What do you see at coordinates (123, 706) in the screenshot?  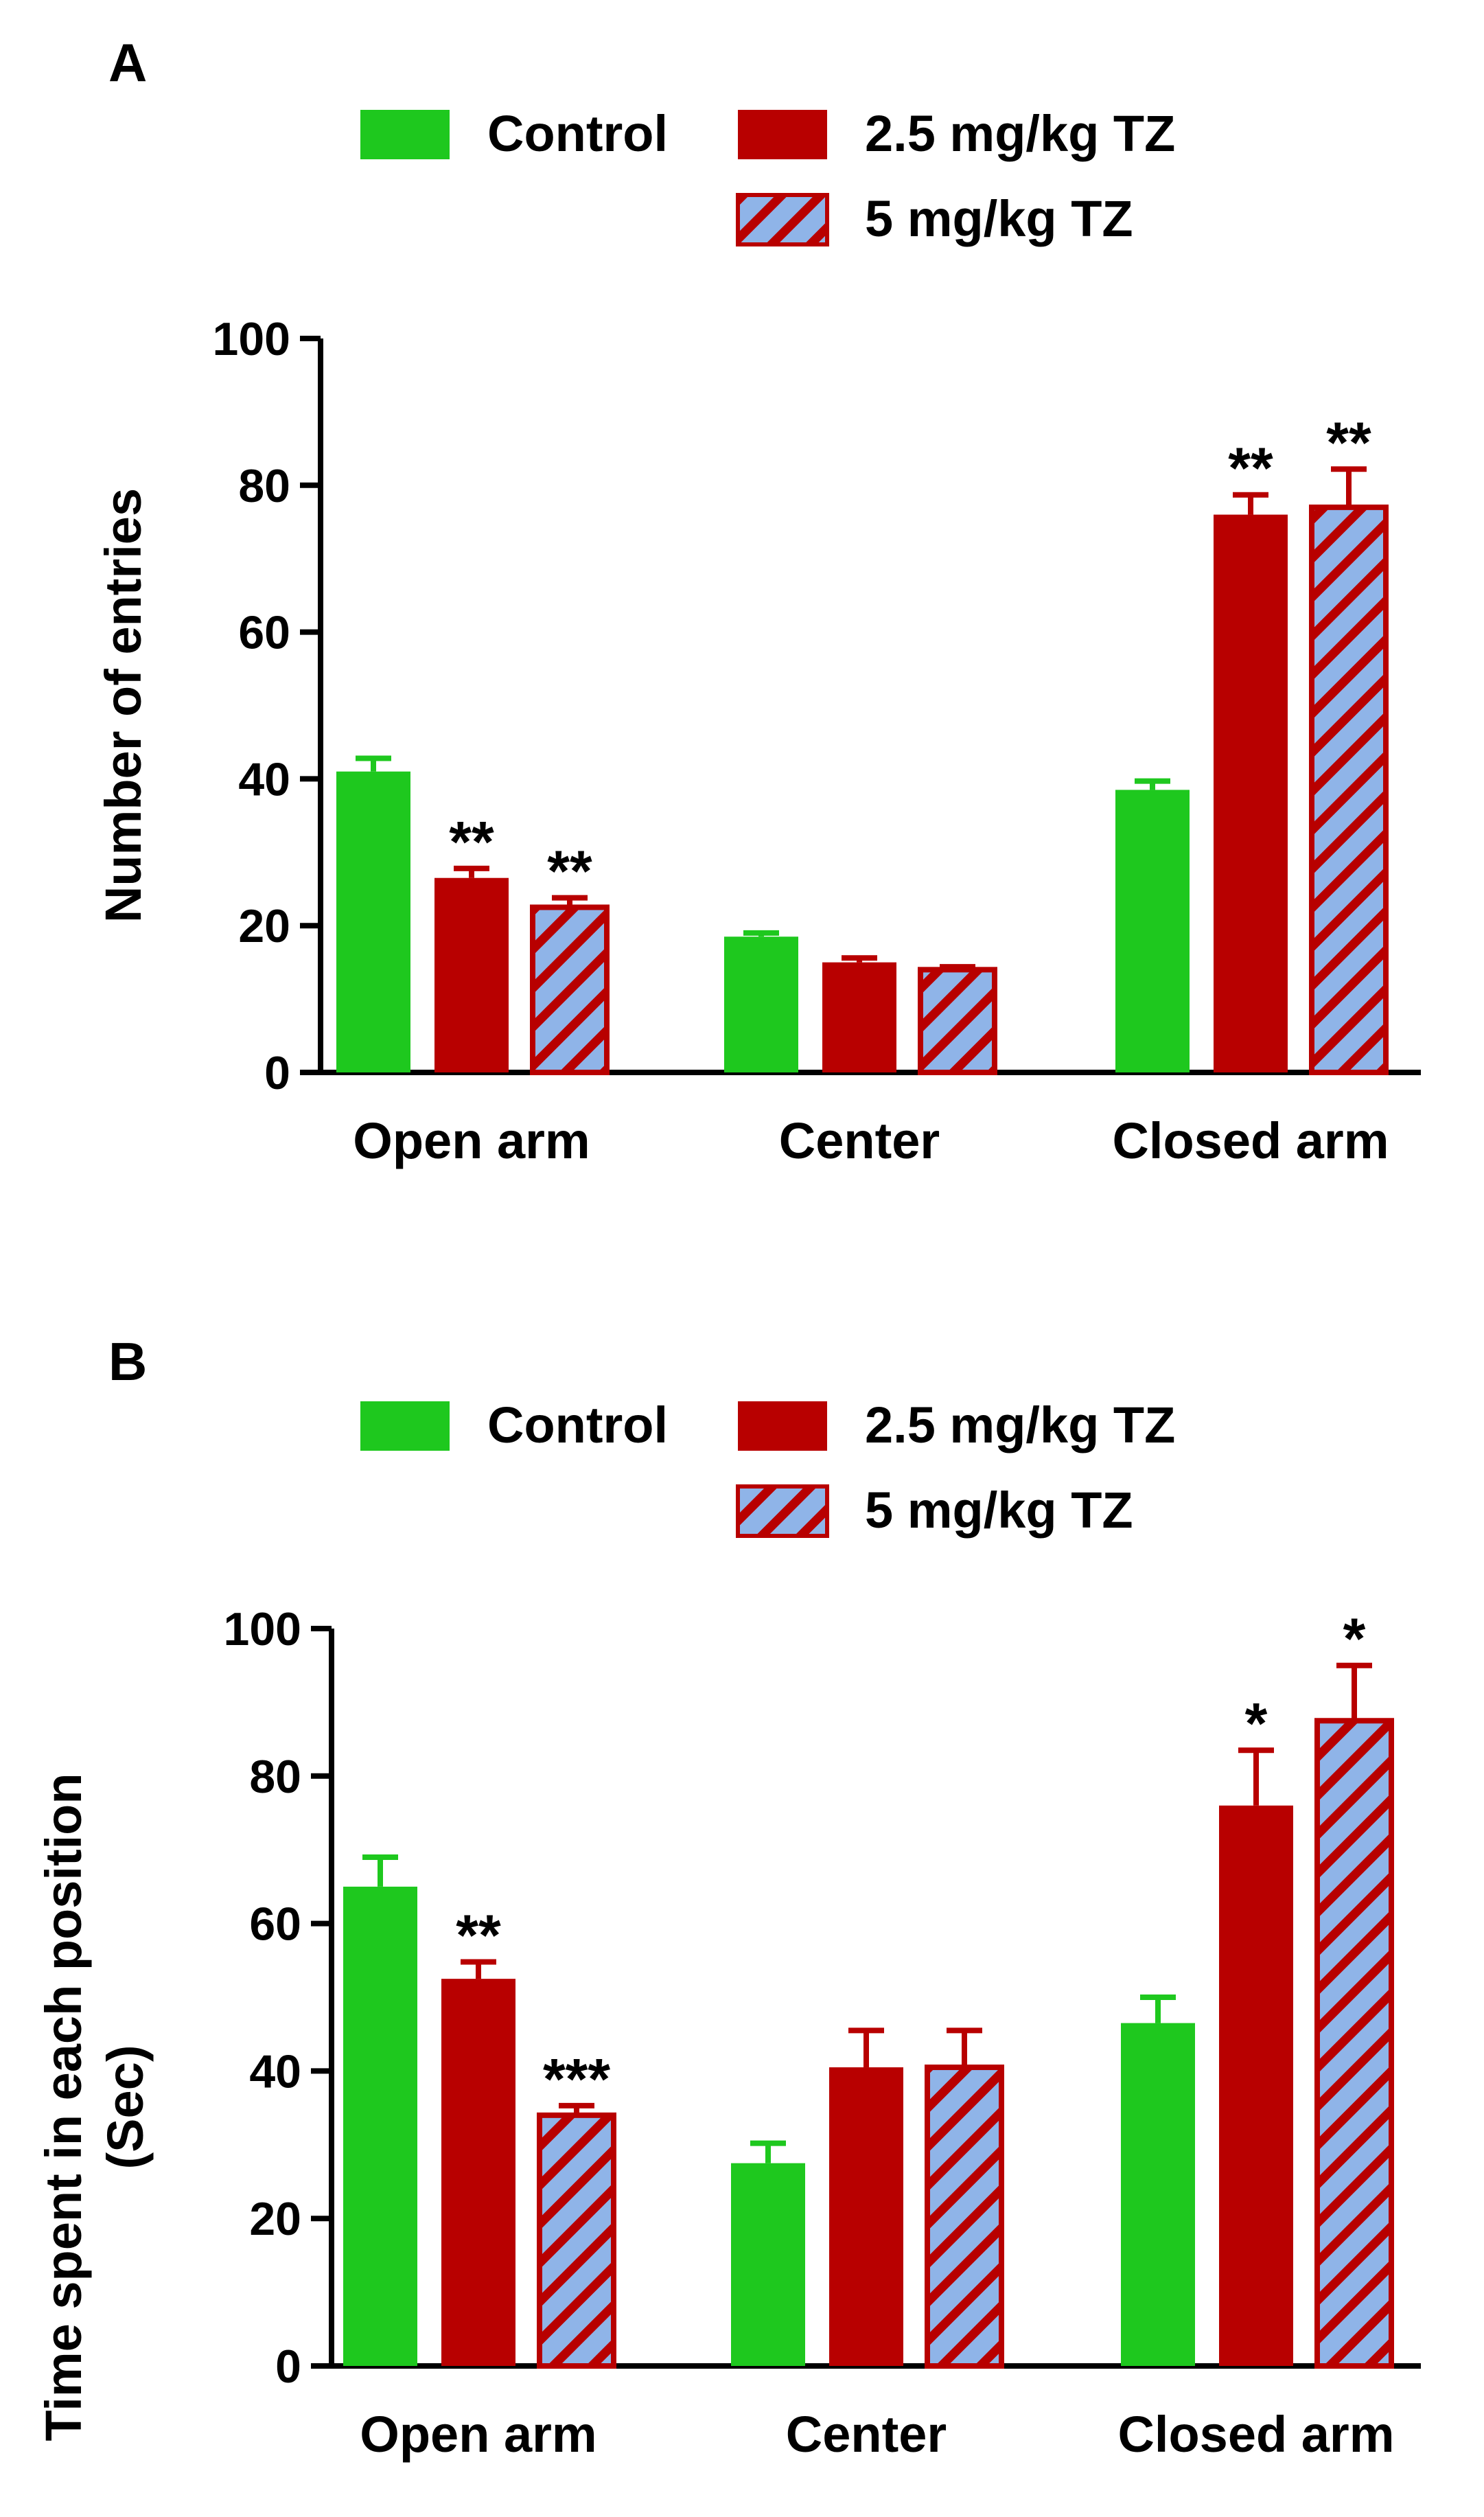 I see `y-axis-label: Number of entries` at bounding box center [123, 706].